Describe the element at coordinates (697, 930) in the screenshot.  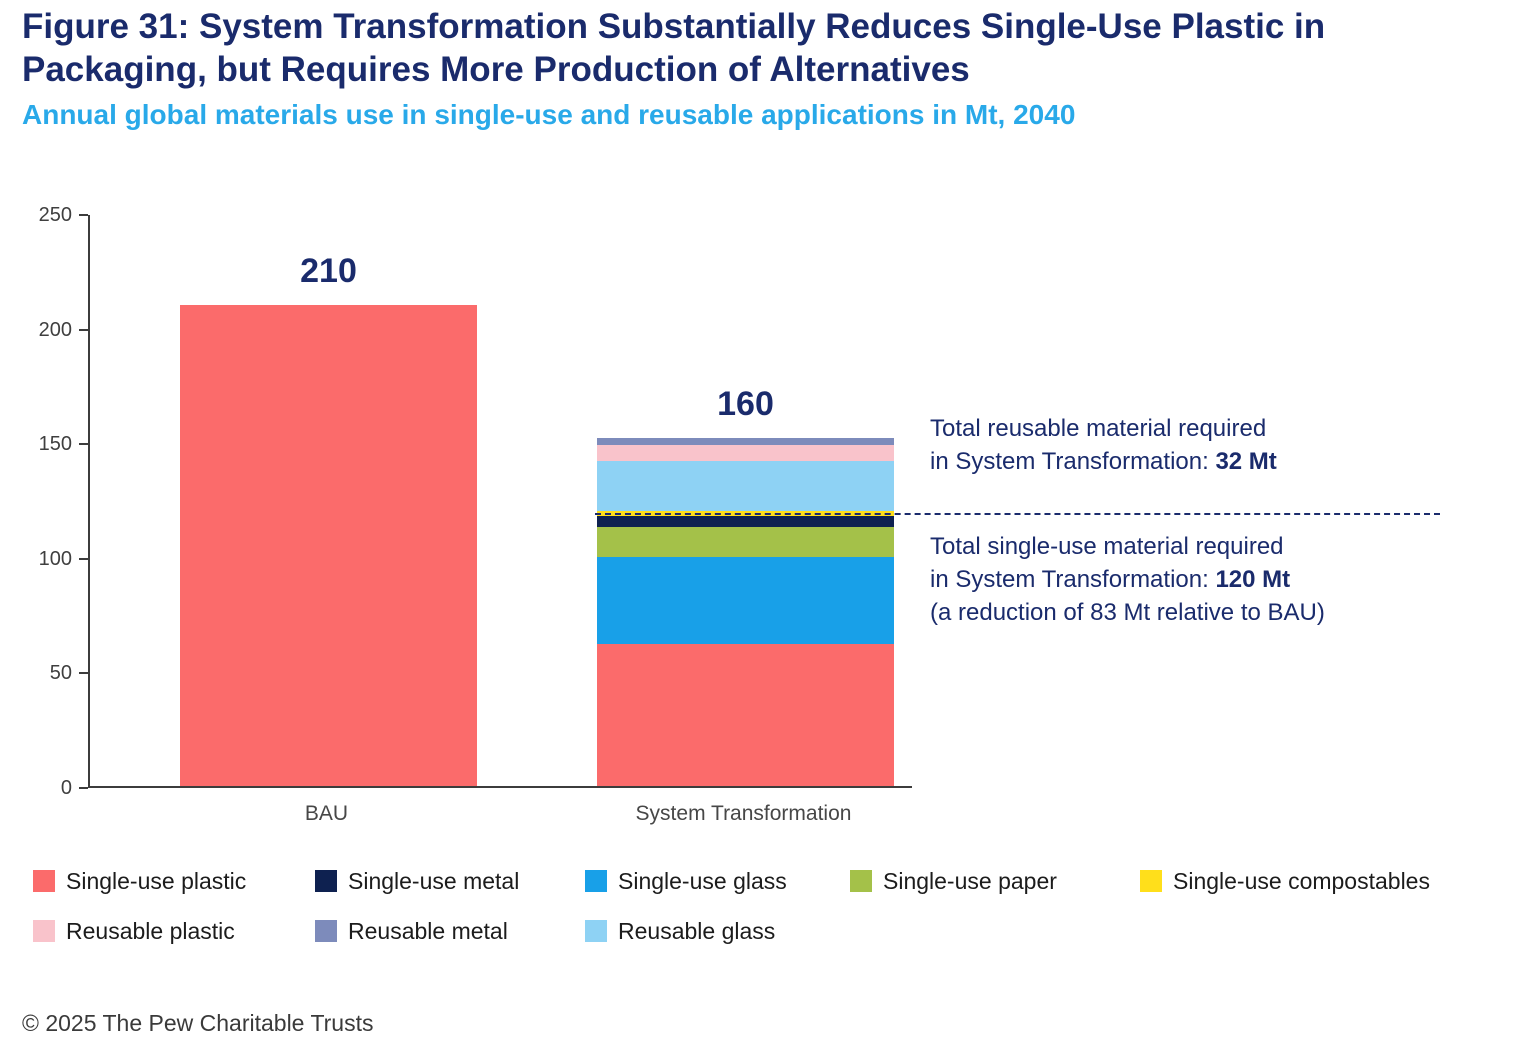
I see `legend-label: Reusable glass` at that location.